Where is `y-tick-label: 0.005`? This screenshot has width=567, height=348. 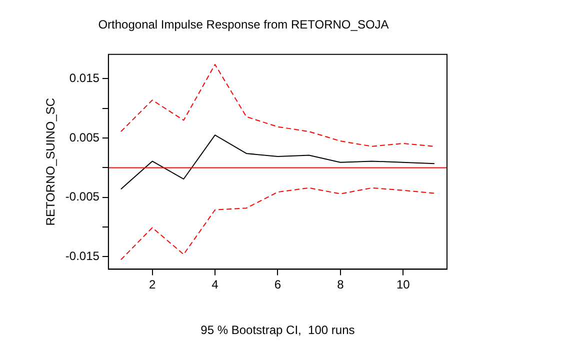
y-tick-label: 0.005 is located at coordinates (84, 137).